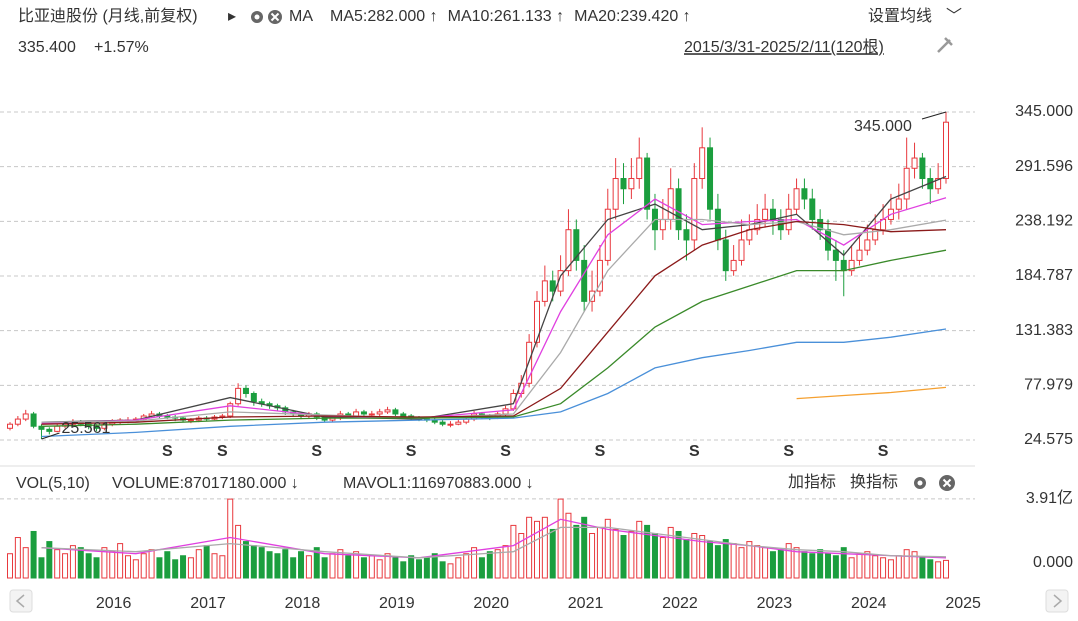 This screenshot has height=621, width=1078. Describe the element at coordinates (963, 603) in the screenshot. I see `x-tick-label: 2025` at that location.